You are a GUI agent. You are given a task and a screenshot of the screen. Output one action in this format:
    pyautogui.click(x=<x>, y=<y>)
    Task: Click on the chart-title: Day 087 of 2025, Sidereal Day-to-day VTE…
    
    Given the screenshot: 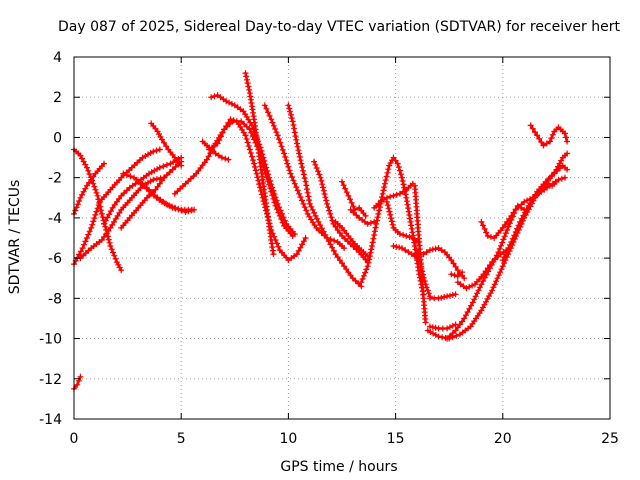 What is the action you would take?
    pyautogui.click(x=339, y=27)
    